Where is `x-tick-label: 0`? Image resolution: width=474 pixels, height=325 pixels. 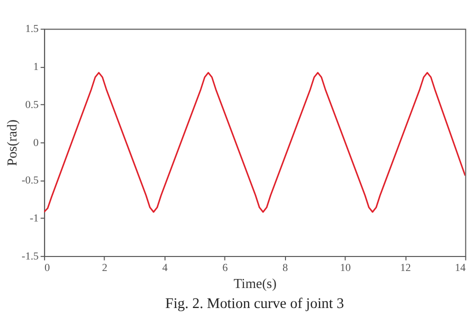
x-tick-label: 0 is located at coordinates (47, 268).